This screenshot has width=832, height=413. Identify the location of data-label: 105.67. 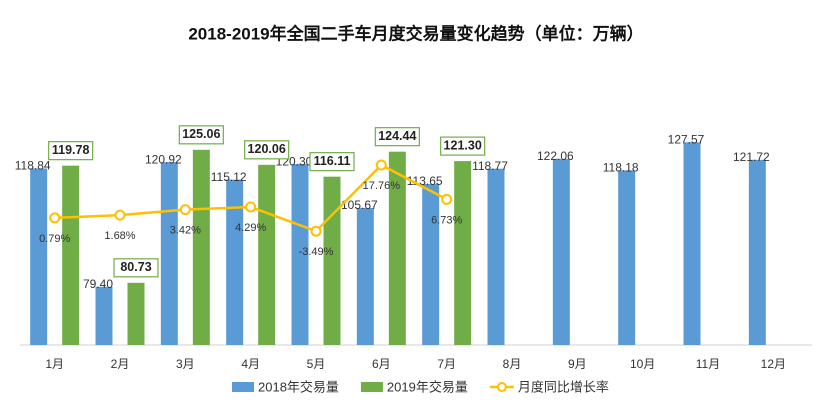
(359, 205).